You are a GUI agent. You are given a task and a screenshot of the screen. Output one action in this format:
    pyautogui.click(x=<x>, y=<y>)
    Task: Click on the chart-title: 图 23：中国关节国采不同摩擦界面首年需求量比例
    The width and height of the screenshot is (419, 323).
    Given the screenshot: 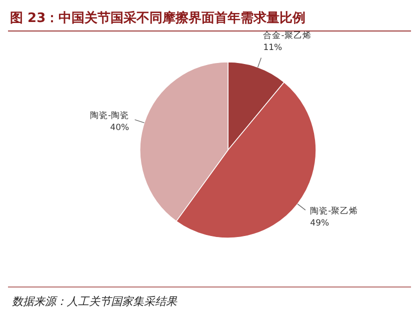 What is the action you would take?
    pyautogui.click(x=158, y=18)
    